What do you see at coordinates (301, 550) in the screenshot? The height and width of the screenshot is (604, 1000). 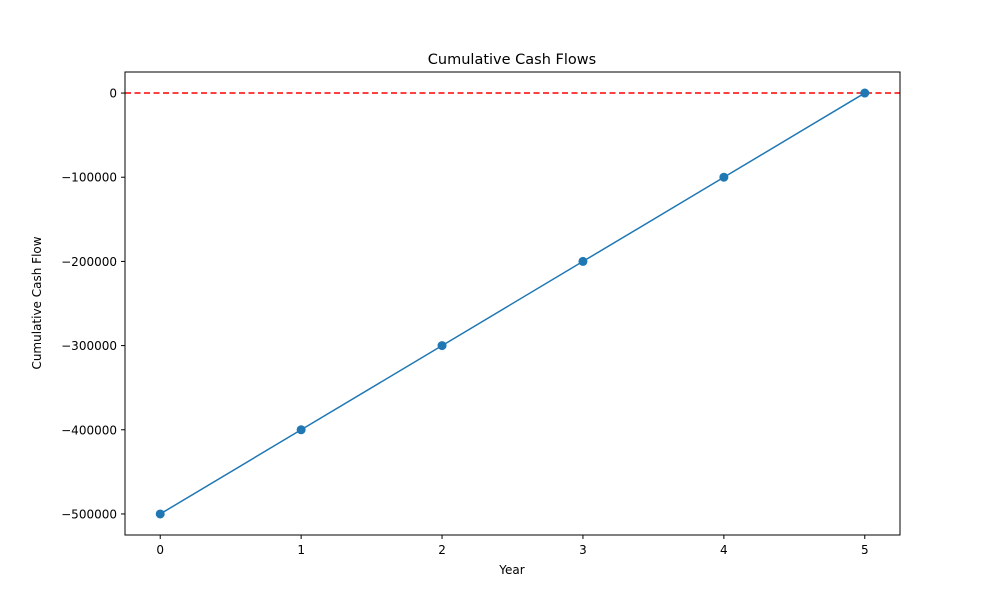 I see `x-tick-label: 1` at bounding box center [301, 550].